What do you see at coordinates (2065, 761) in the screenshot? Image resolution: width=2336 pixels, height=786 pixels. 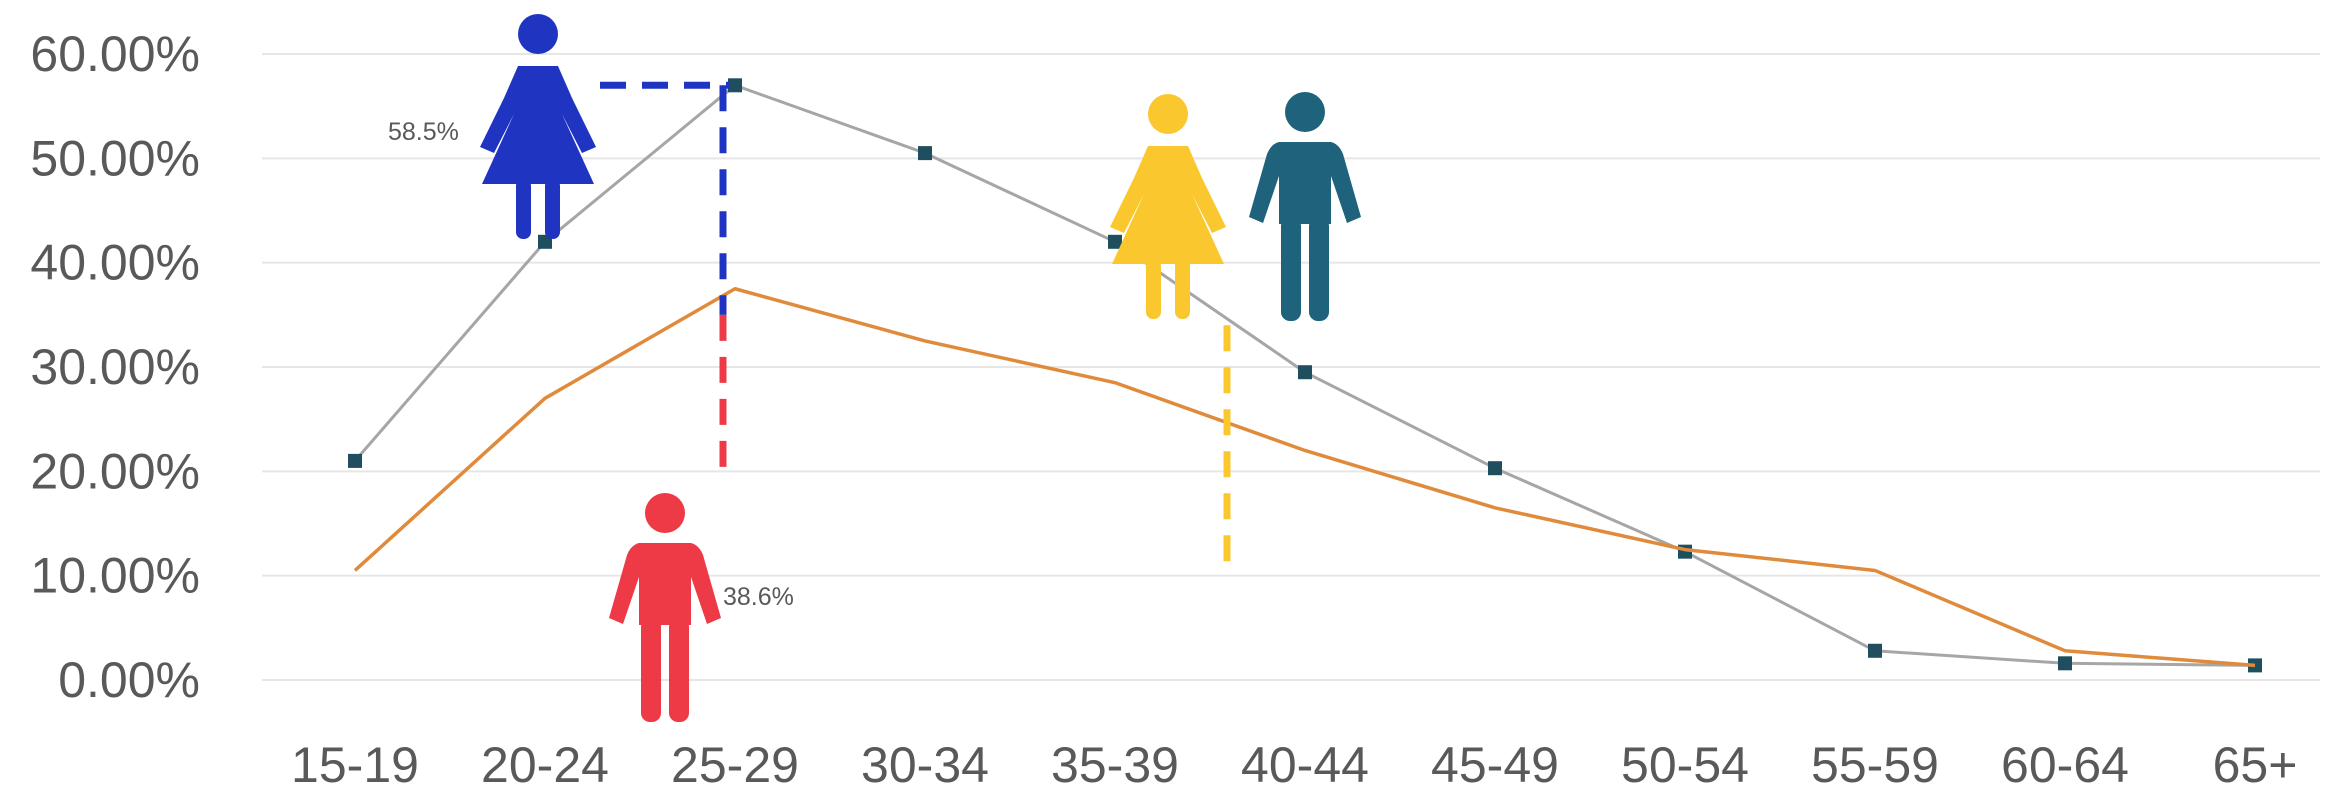 I see `x-tick-label: 60-64` at bounding box center [2065, 761].